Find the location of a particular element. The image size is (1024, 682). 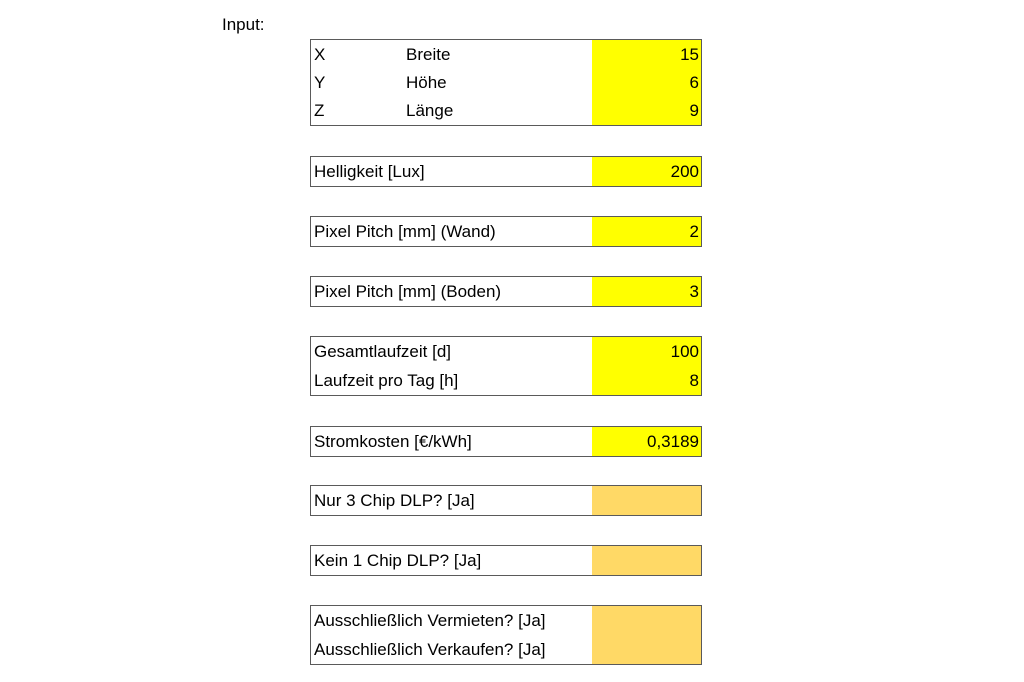

runtime-per-day-row: Laufzeit pro Tag [h] 8 is located at coordinates (506, 380).